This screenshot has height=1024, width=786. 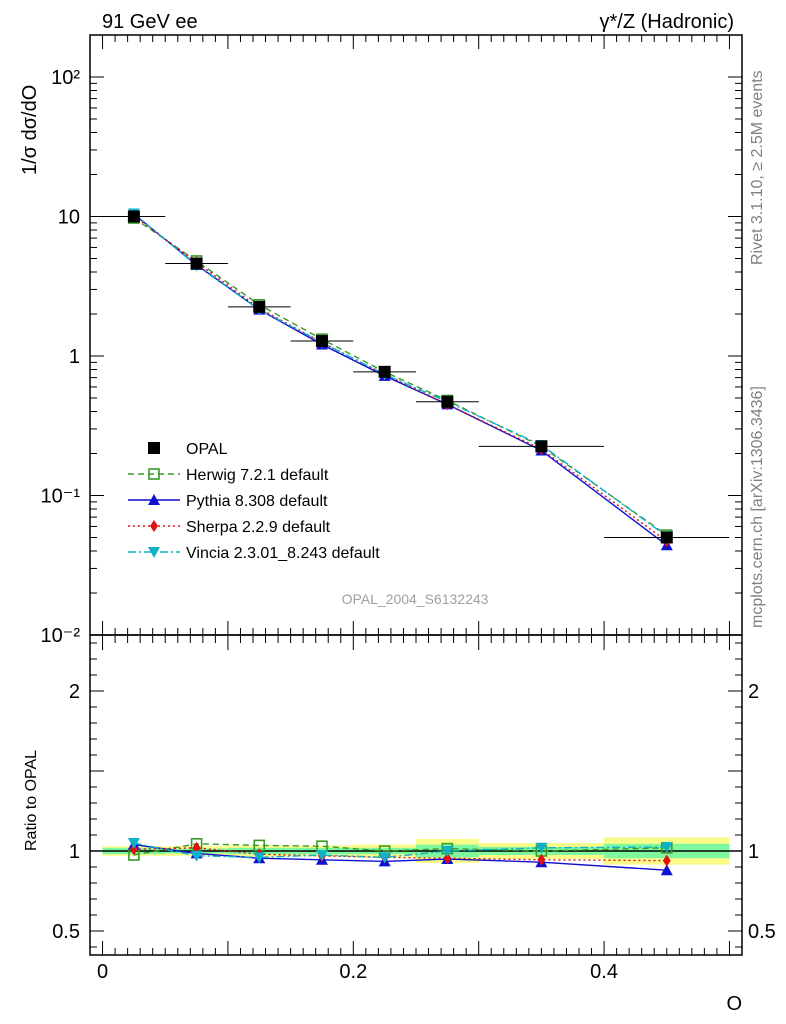 I want to click on legend-entry: Herwig 7.2.1 default, so click(x=228, y=475).